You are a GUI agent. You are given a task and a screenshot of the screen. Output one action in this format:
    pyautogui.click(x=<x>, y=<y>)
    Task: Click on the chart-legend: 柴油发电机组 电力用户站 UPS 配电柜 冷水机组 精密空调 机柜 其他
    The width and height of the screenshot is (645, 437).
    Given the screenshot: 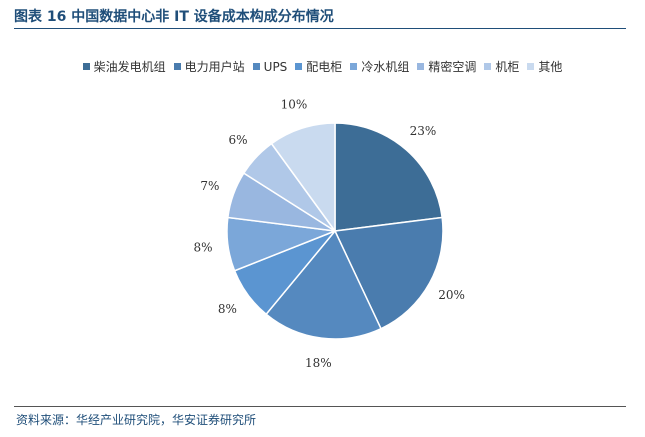 What is the action you would take?
    pyautogui.click(x=322, y=66)
    